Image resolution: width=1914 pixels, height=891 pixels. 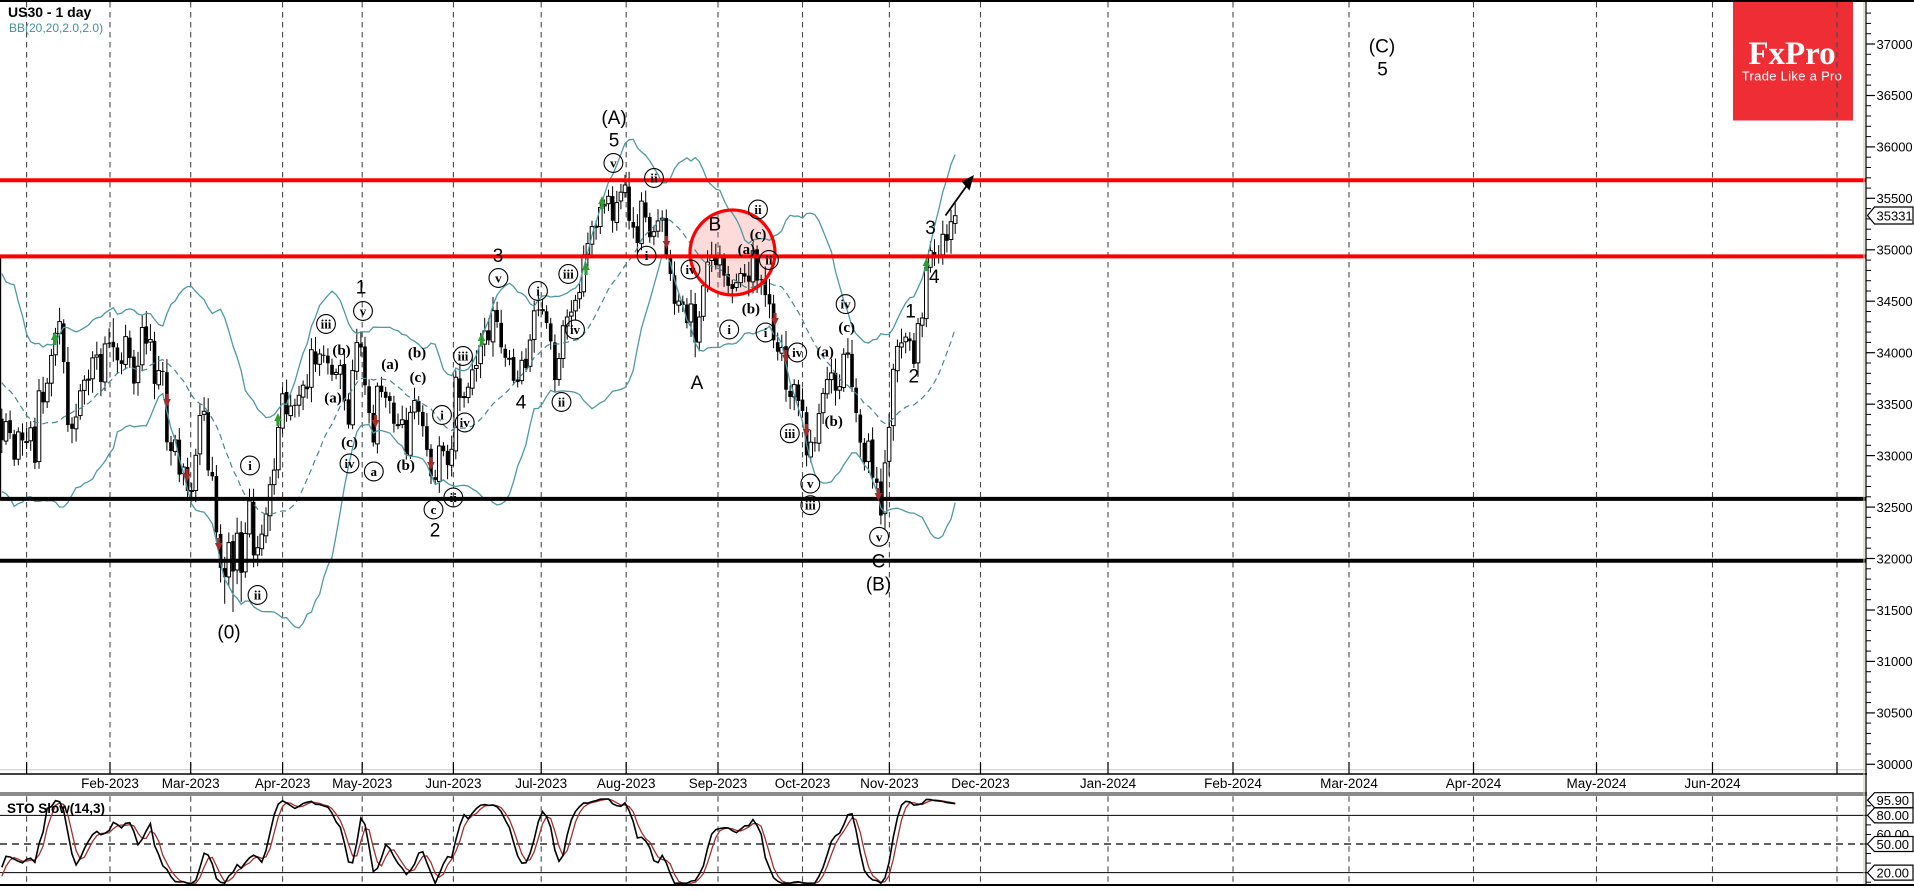 I want to click on svg-text: BB(20,20,2.0,2.0), so click(x=56, y=28).